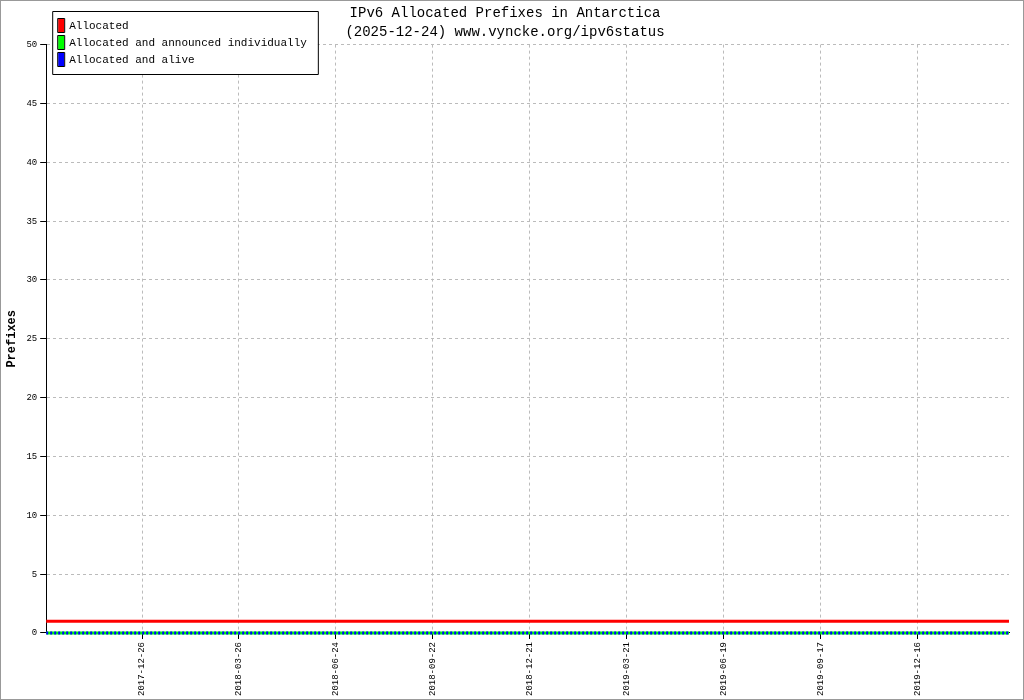 The height and width of the screenshot is (700, 1024). I want to click on x-tick-label: 2018-12-21, so click(530, 669).